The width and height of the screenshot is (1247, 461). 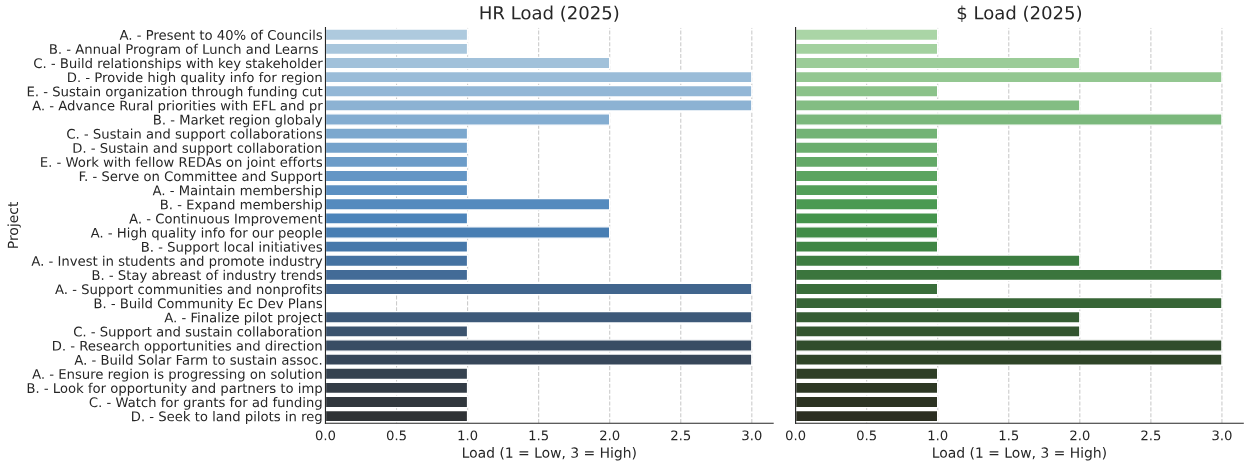 I want to click on y-tick-label: D. - Seek to land pilots in reg, so click(x=227, y=417).